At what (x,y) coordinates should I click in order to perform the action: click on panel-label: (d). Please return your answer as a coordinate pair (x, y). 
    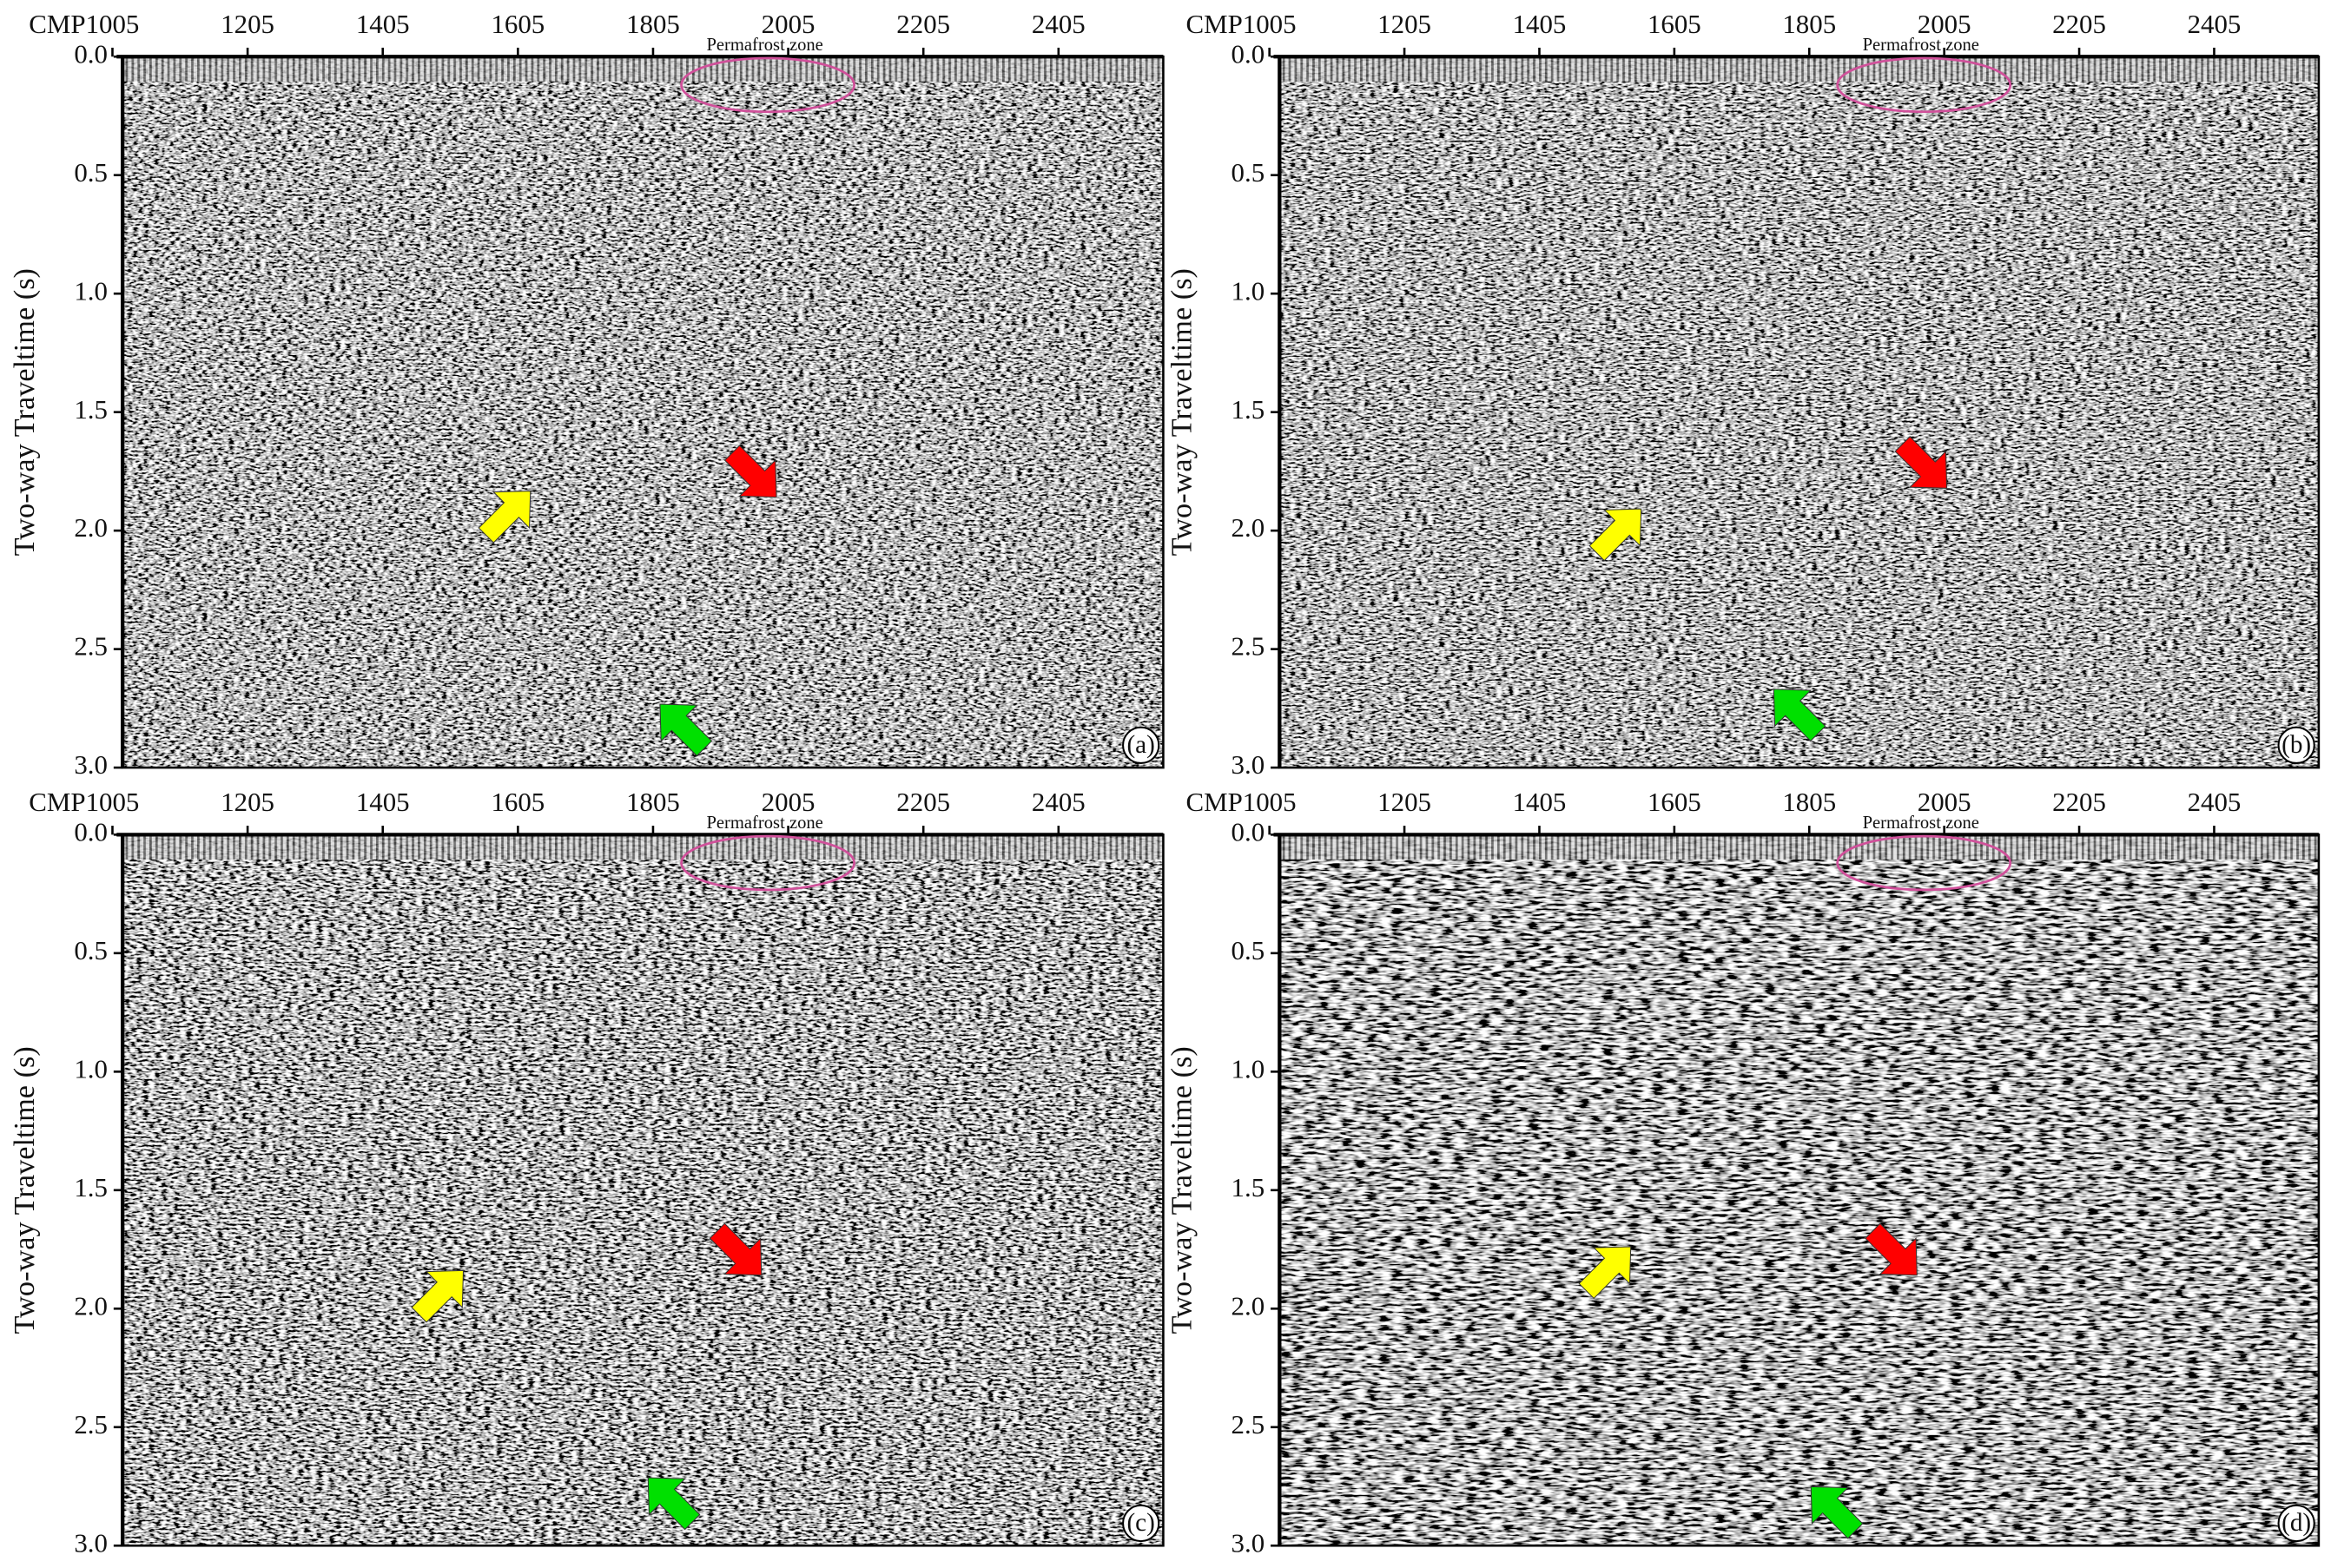
    Looking at the image, I should click on (2296, 1523).